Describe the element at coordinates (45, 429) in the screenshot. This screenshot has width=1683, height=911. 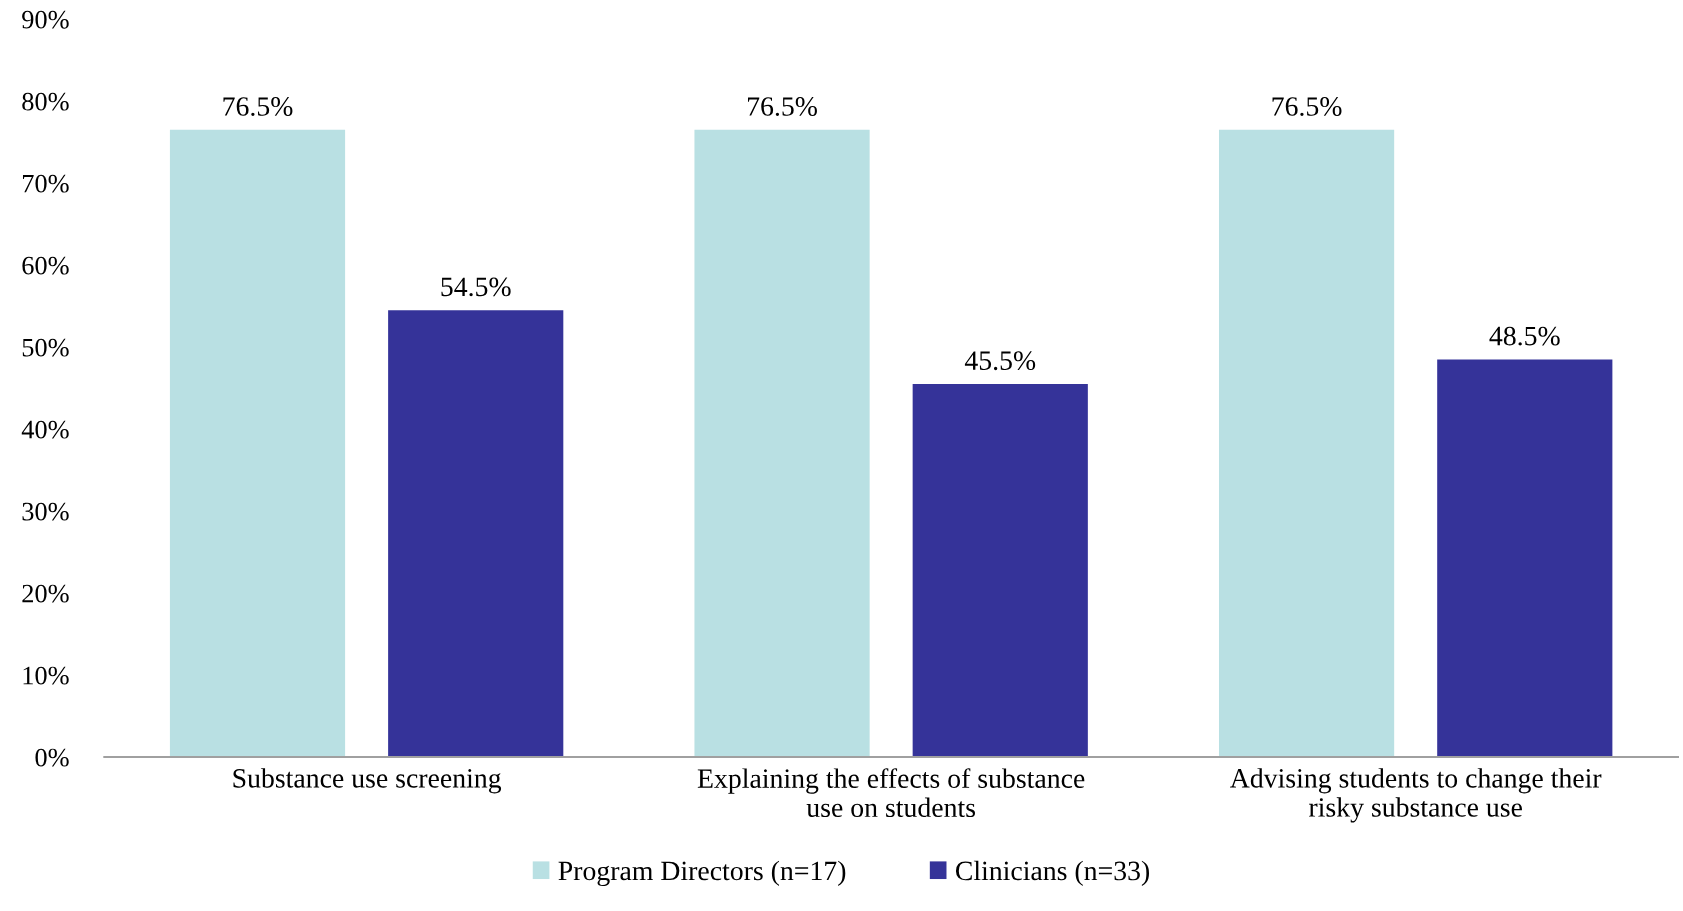
I see `y-tick-label: 40%` at that location.